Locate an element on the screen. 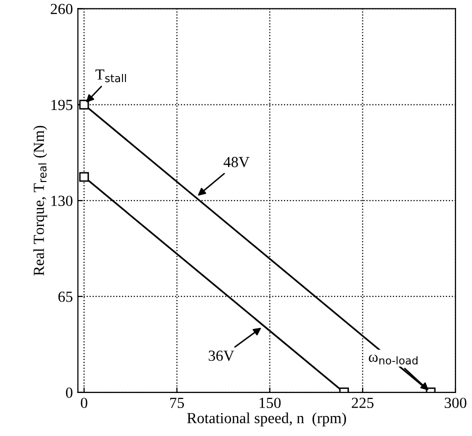  y-tick-label: 195 is located at coordinates (61, 105).